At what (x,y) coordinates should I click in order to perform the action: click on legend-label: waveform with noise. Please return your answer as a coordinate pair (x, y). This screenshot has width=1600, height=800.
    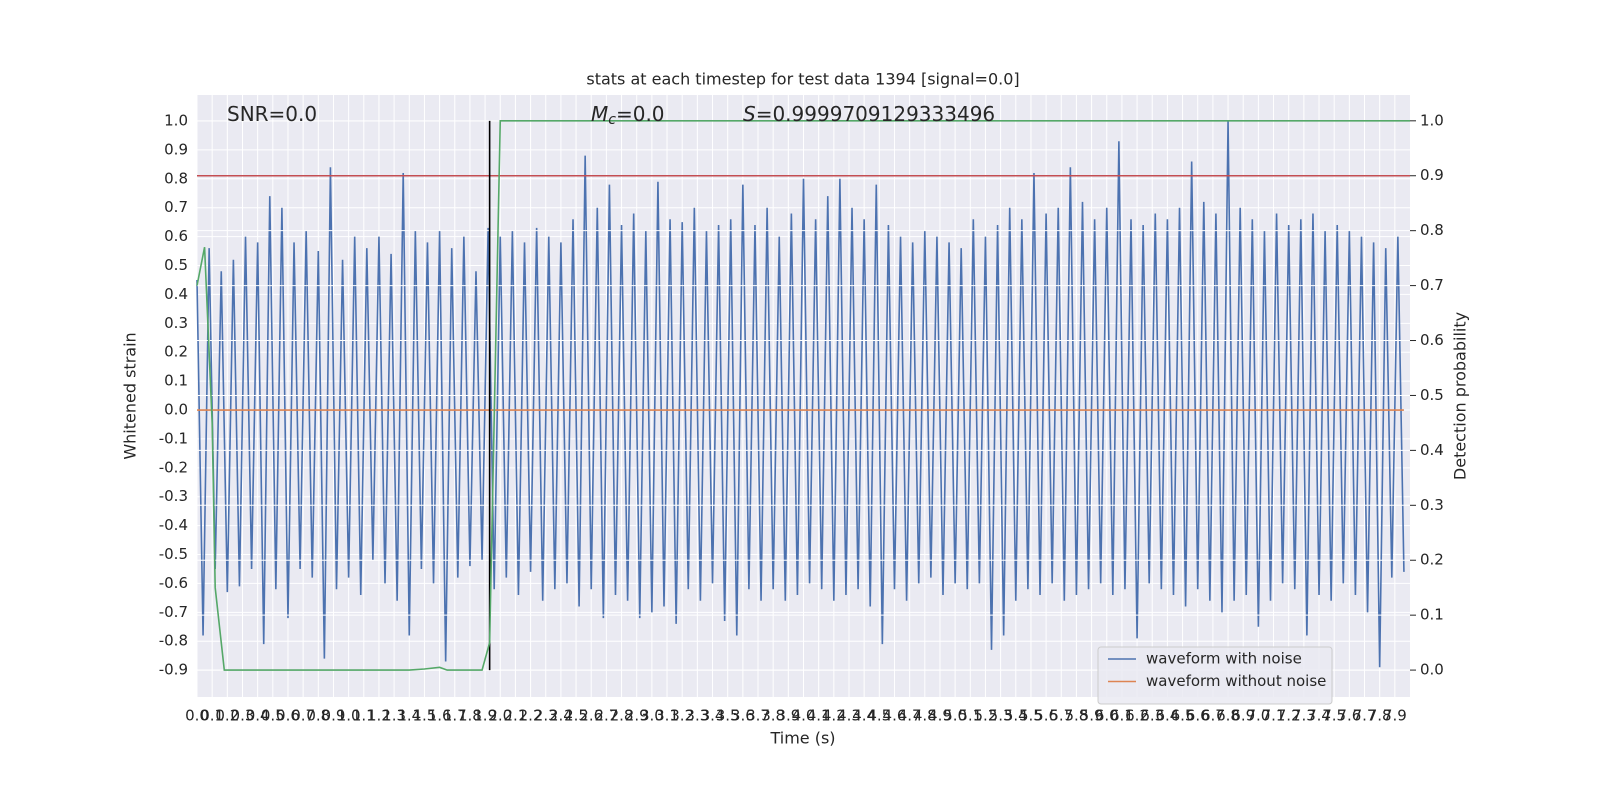
    Looking at the image, I should click on (1224, 659).